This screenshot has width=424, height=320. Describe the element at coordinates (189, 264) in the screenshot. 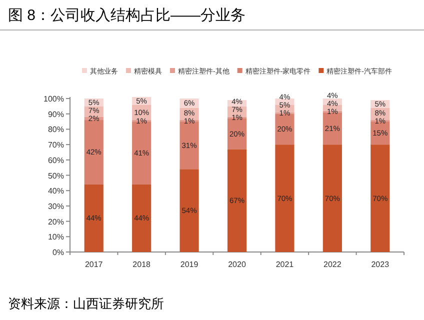

I see `x-tick-label: 2019` at that location.